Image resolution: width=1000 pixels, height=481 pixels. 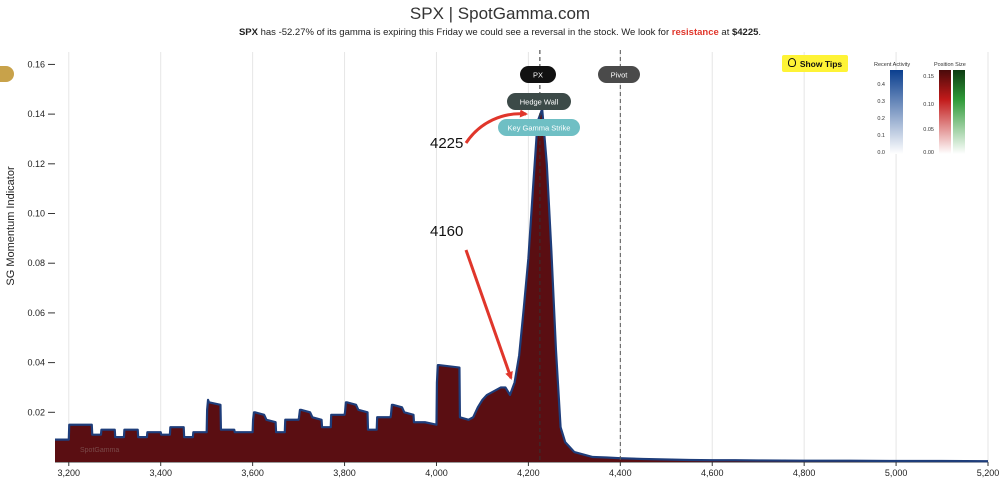 What do you see at coordinates (881, 85) in the screenshot?
I see `legend-ra-tick: 0.4` at bounding box center [881, 85].